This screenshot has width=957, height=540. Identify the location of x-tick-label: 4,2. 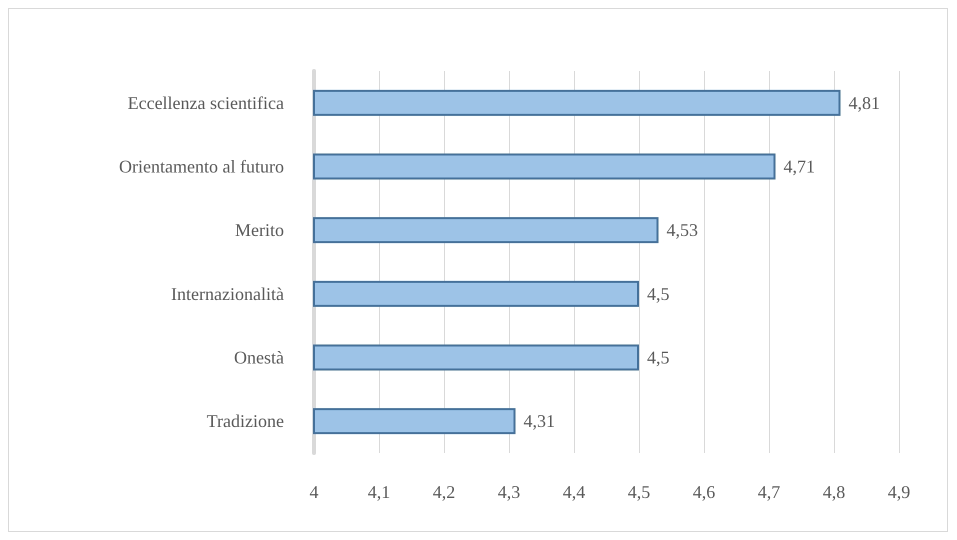
(444, 492).